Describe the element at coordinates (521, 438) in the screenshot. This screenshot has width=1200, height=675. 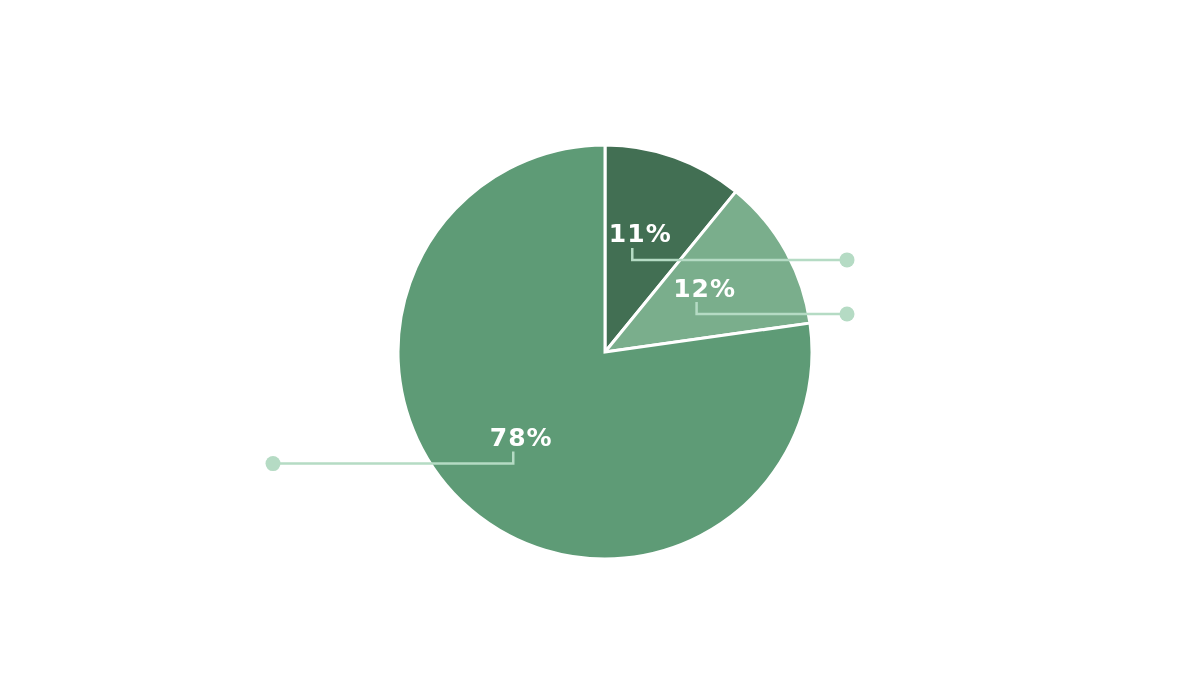
I see `data-label: 78%` at that location.